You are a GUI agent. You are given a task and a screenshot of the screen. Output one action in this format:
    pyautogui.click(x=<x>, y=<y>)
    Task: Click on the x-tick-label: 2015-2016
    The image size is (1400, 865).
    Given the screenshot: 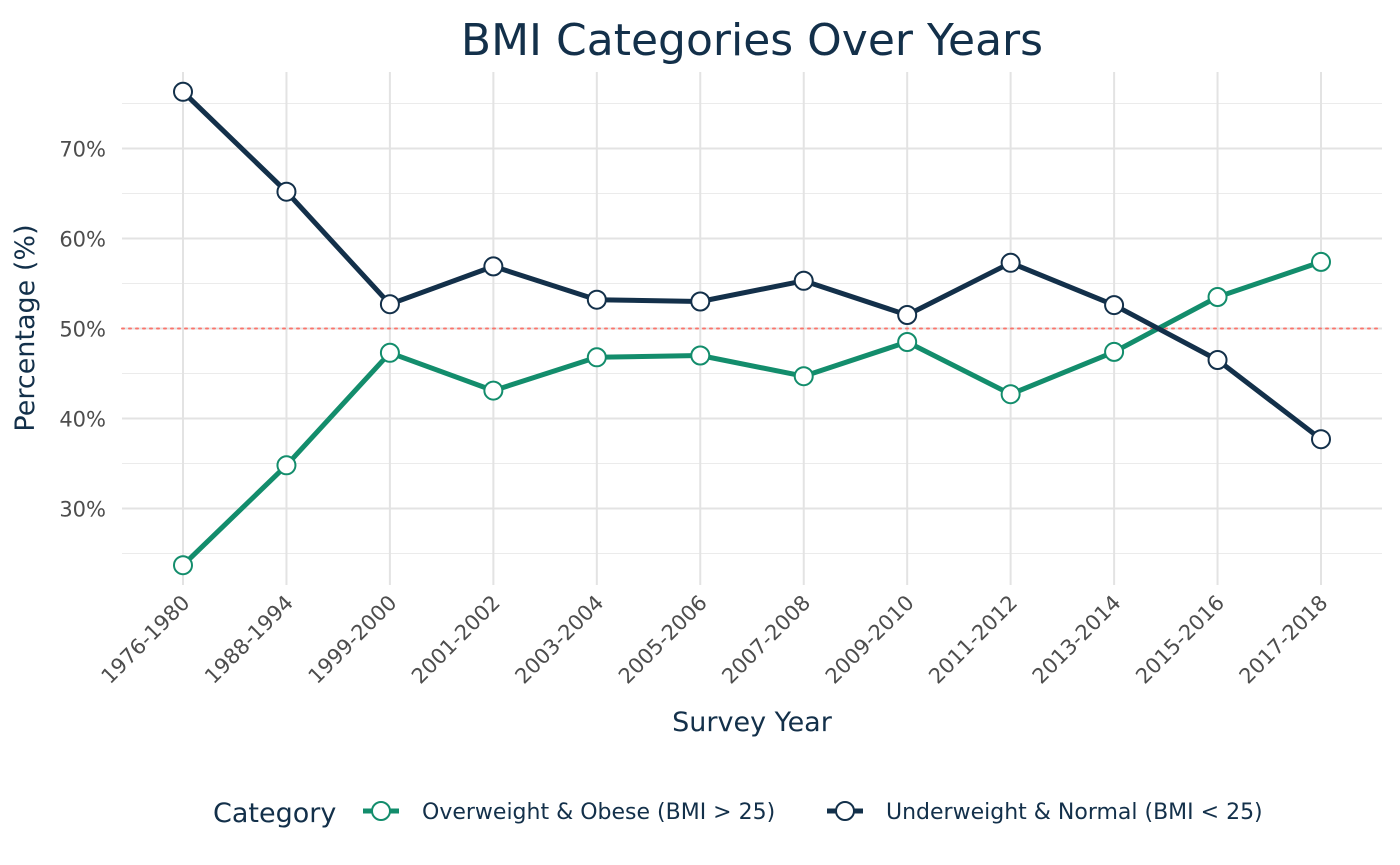 What is the action you would take?
    pyautogui.click(x=1180, y=640)
    